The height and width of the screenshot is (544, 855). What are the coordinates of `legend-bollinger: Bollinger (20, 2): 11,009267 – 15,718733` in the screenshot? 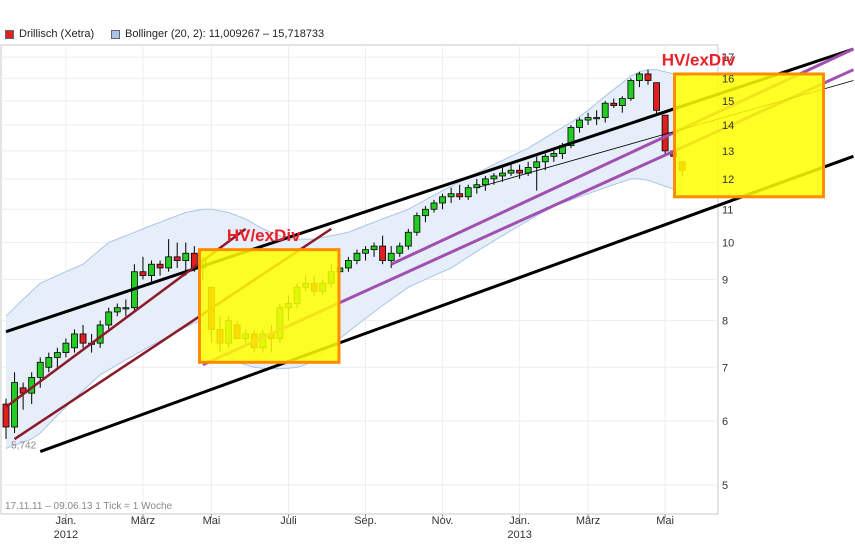 It's located at (217, 34).